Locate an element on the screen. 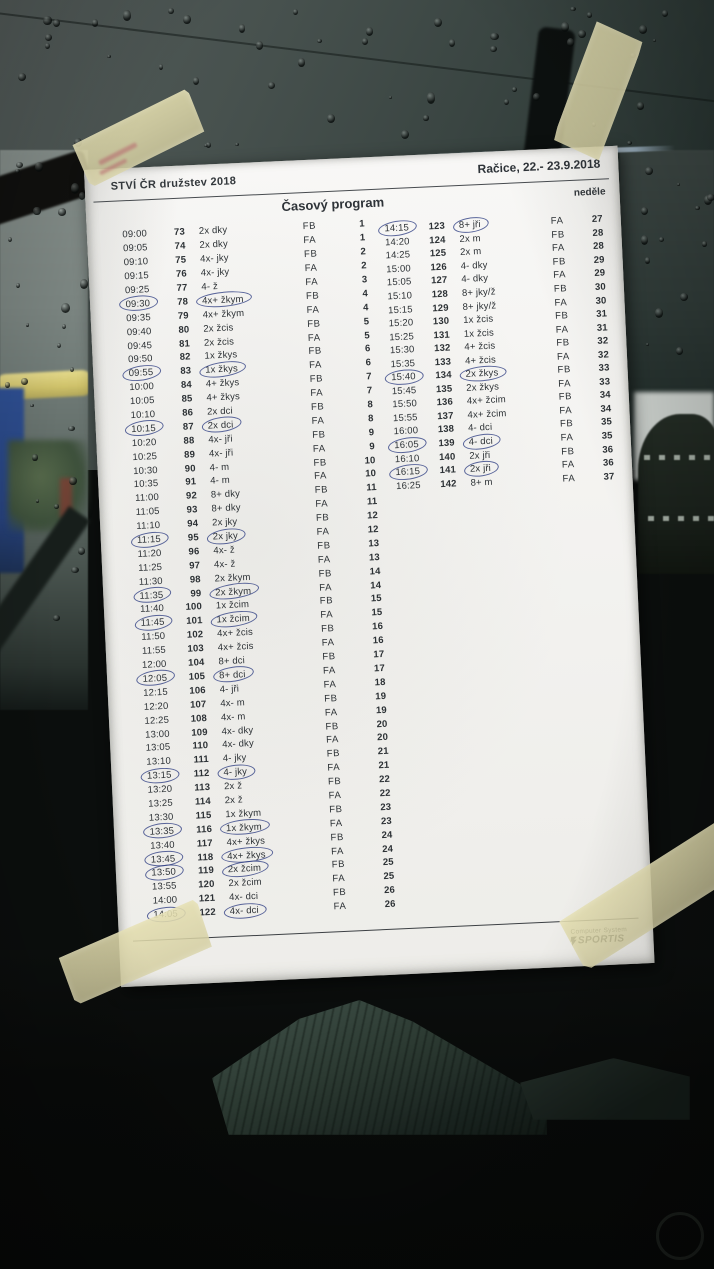 The width and height of the screenshot is (714, 1269). cell-time: 14:25 is located at coordinates (398, 255).